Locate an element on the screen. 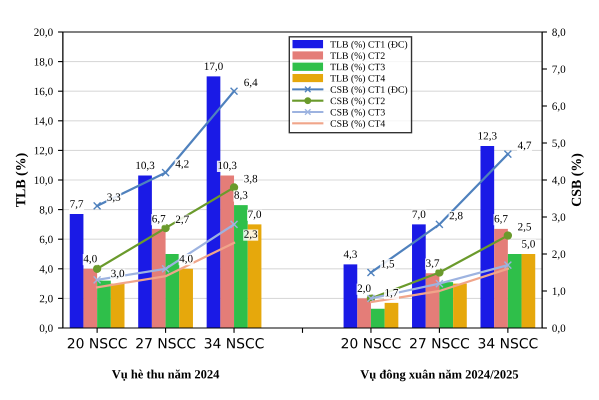 The image size is (599, 400). data-label: 8,3 is located at coordinates (241, 195).